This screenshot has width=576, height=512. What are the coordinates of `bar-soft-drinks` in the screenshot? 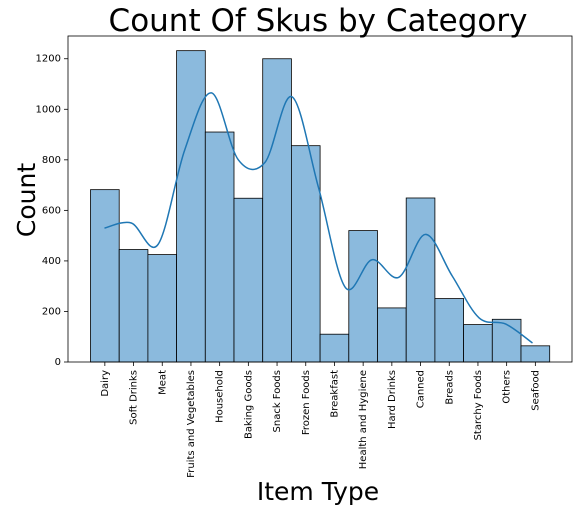 It's located at (133, 306).